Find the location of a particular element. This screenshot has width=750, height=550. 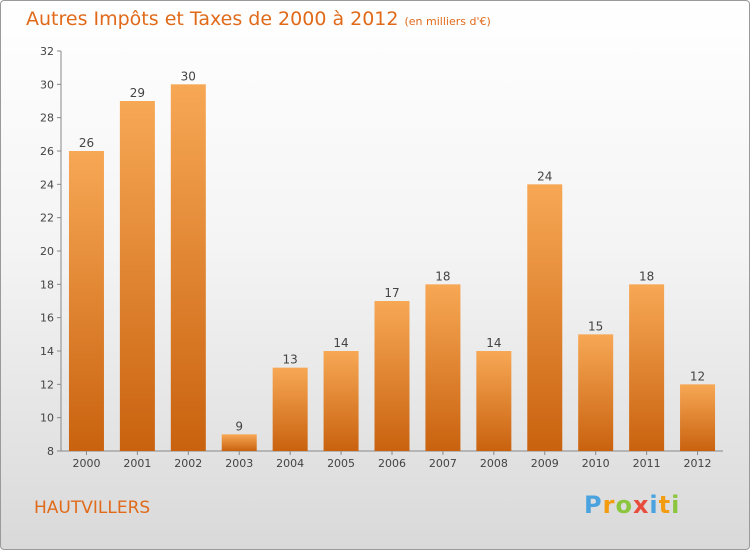

y-tick-label: 10 is located at coordinates (47, 418).